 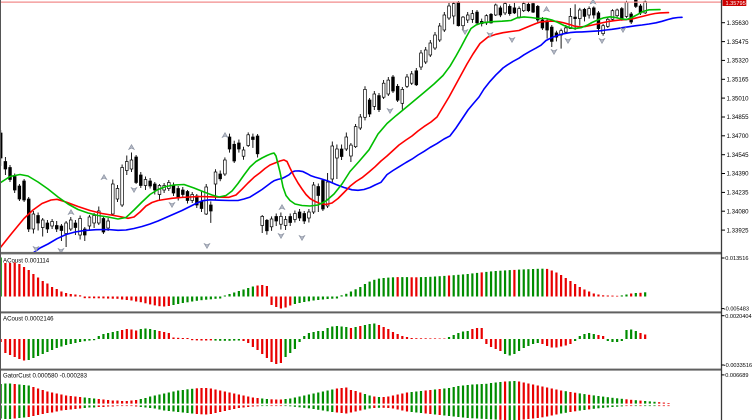 I want to click on svg-text: 1.35165, so click(x=738, y=80).